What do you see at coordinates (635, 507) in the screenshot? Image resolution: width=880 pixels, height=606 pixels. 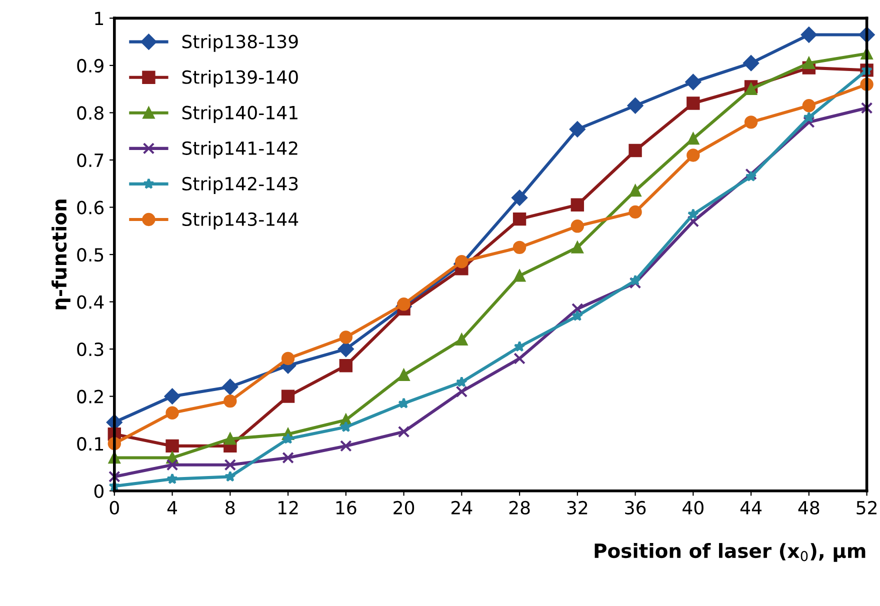 I see `x-tick-label: 36` at bounding box center [635, 507].